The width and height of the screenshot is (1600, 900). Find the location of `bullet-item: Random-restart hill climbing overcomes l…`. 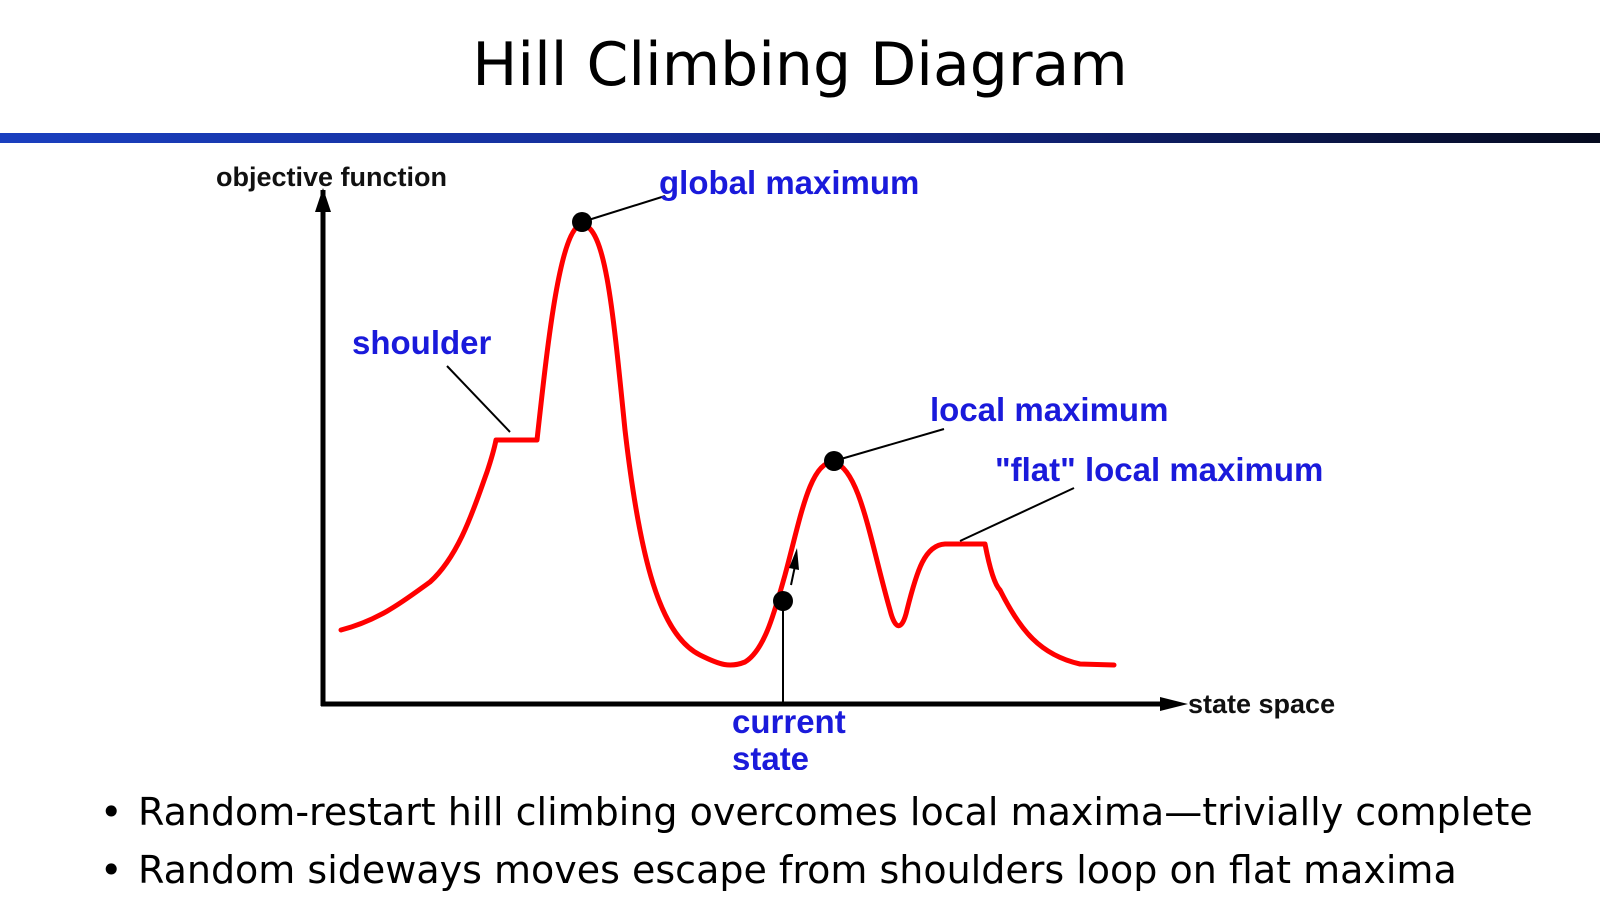

bullet-item: Random-restart hill climbing overcomes l… is located at coordinates (816, 812).